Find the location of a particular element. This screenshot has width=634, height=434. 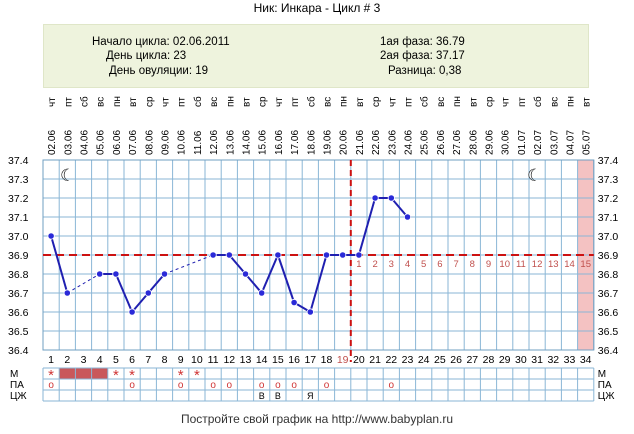

post-ovulation-day-label: 2 is located at coordinates (374, 264).